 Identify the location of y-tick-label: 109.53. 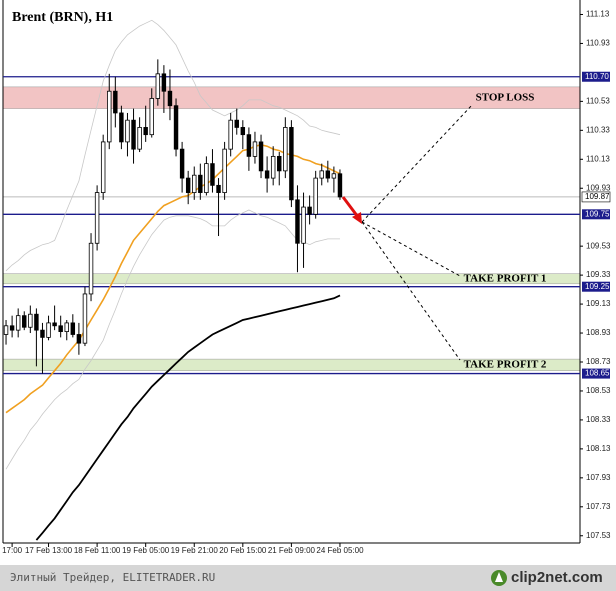
(598, 245).